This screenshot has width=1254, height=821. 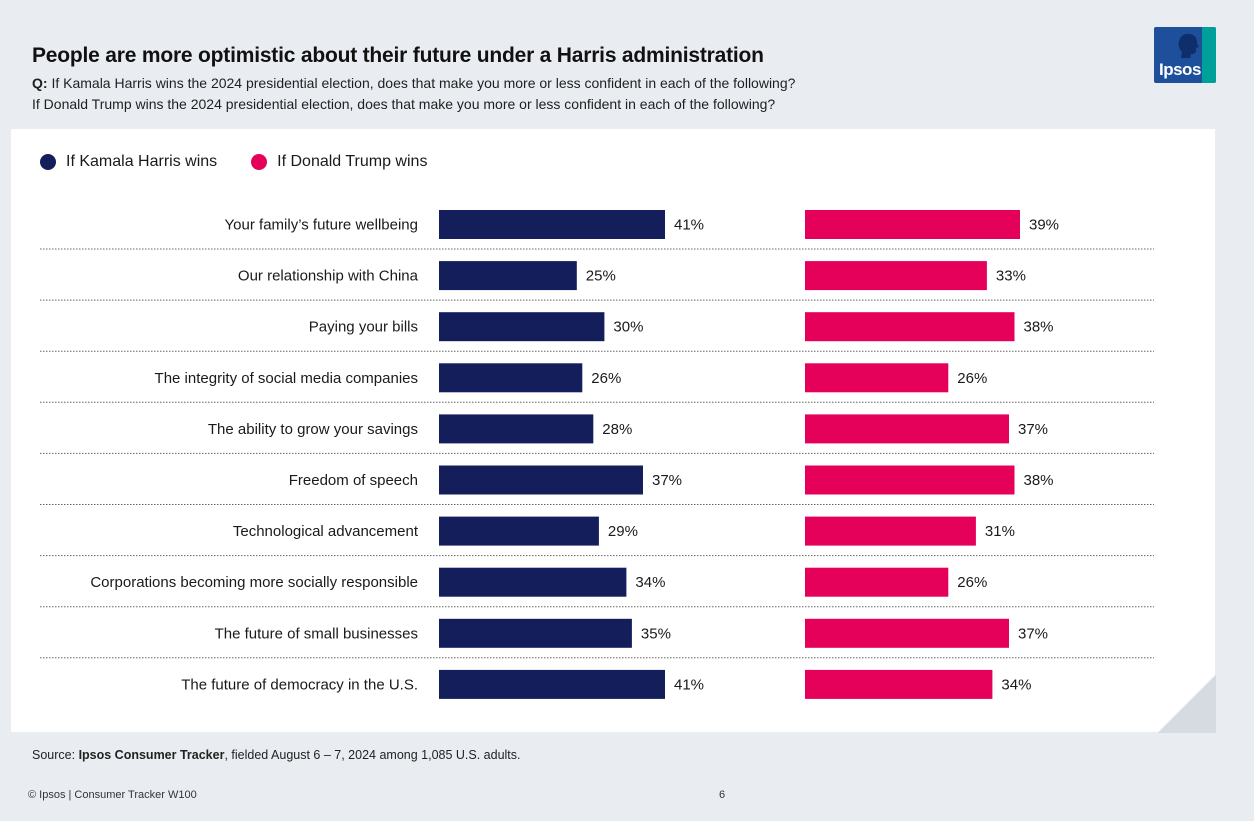 What do you see at coordinates (363, 327) in the screenshot?
I see `category-label: Paying your bills` at bounding box center [363, 327].